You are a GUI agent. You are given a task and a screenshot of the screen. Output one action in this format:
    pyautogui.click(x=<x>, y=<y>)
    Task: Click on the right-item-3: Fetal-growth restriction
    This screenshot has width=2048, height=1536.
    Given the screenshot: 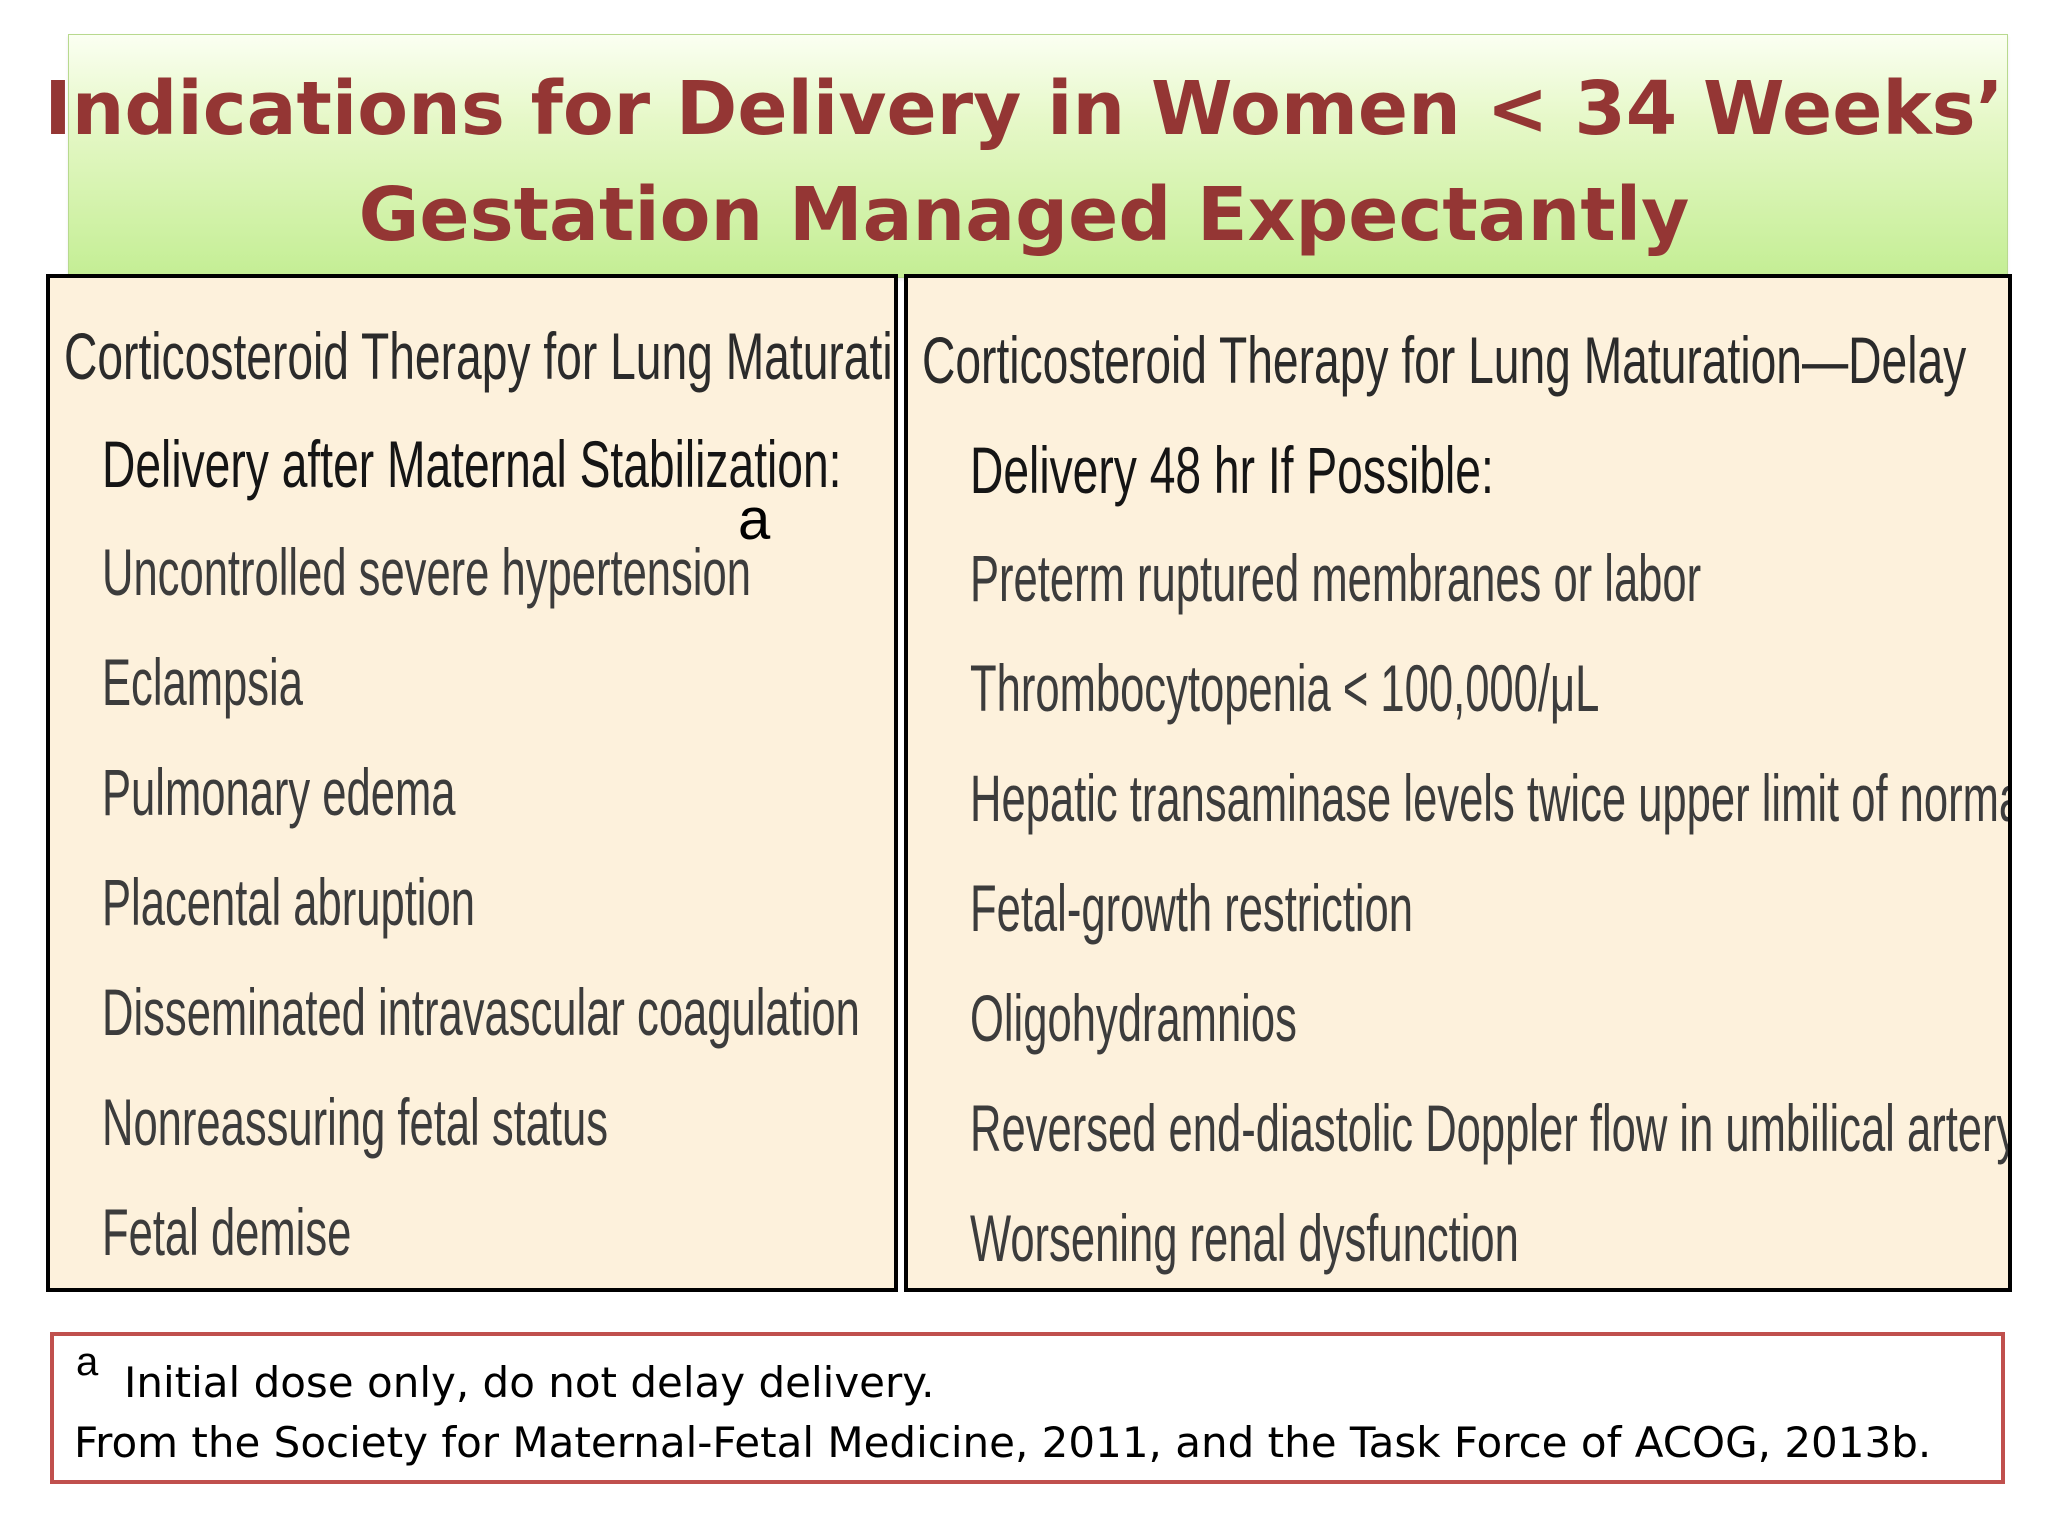 What is the action you would take?
    pyautogui.click(x=1192, y=908)
    